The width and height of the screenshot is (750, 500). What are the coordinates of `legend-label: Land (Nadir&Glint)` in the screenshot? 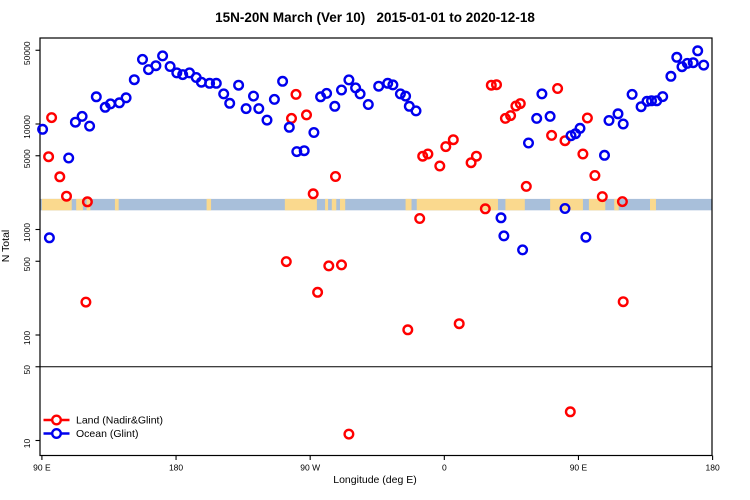 It's located at (119, 421).